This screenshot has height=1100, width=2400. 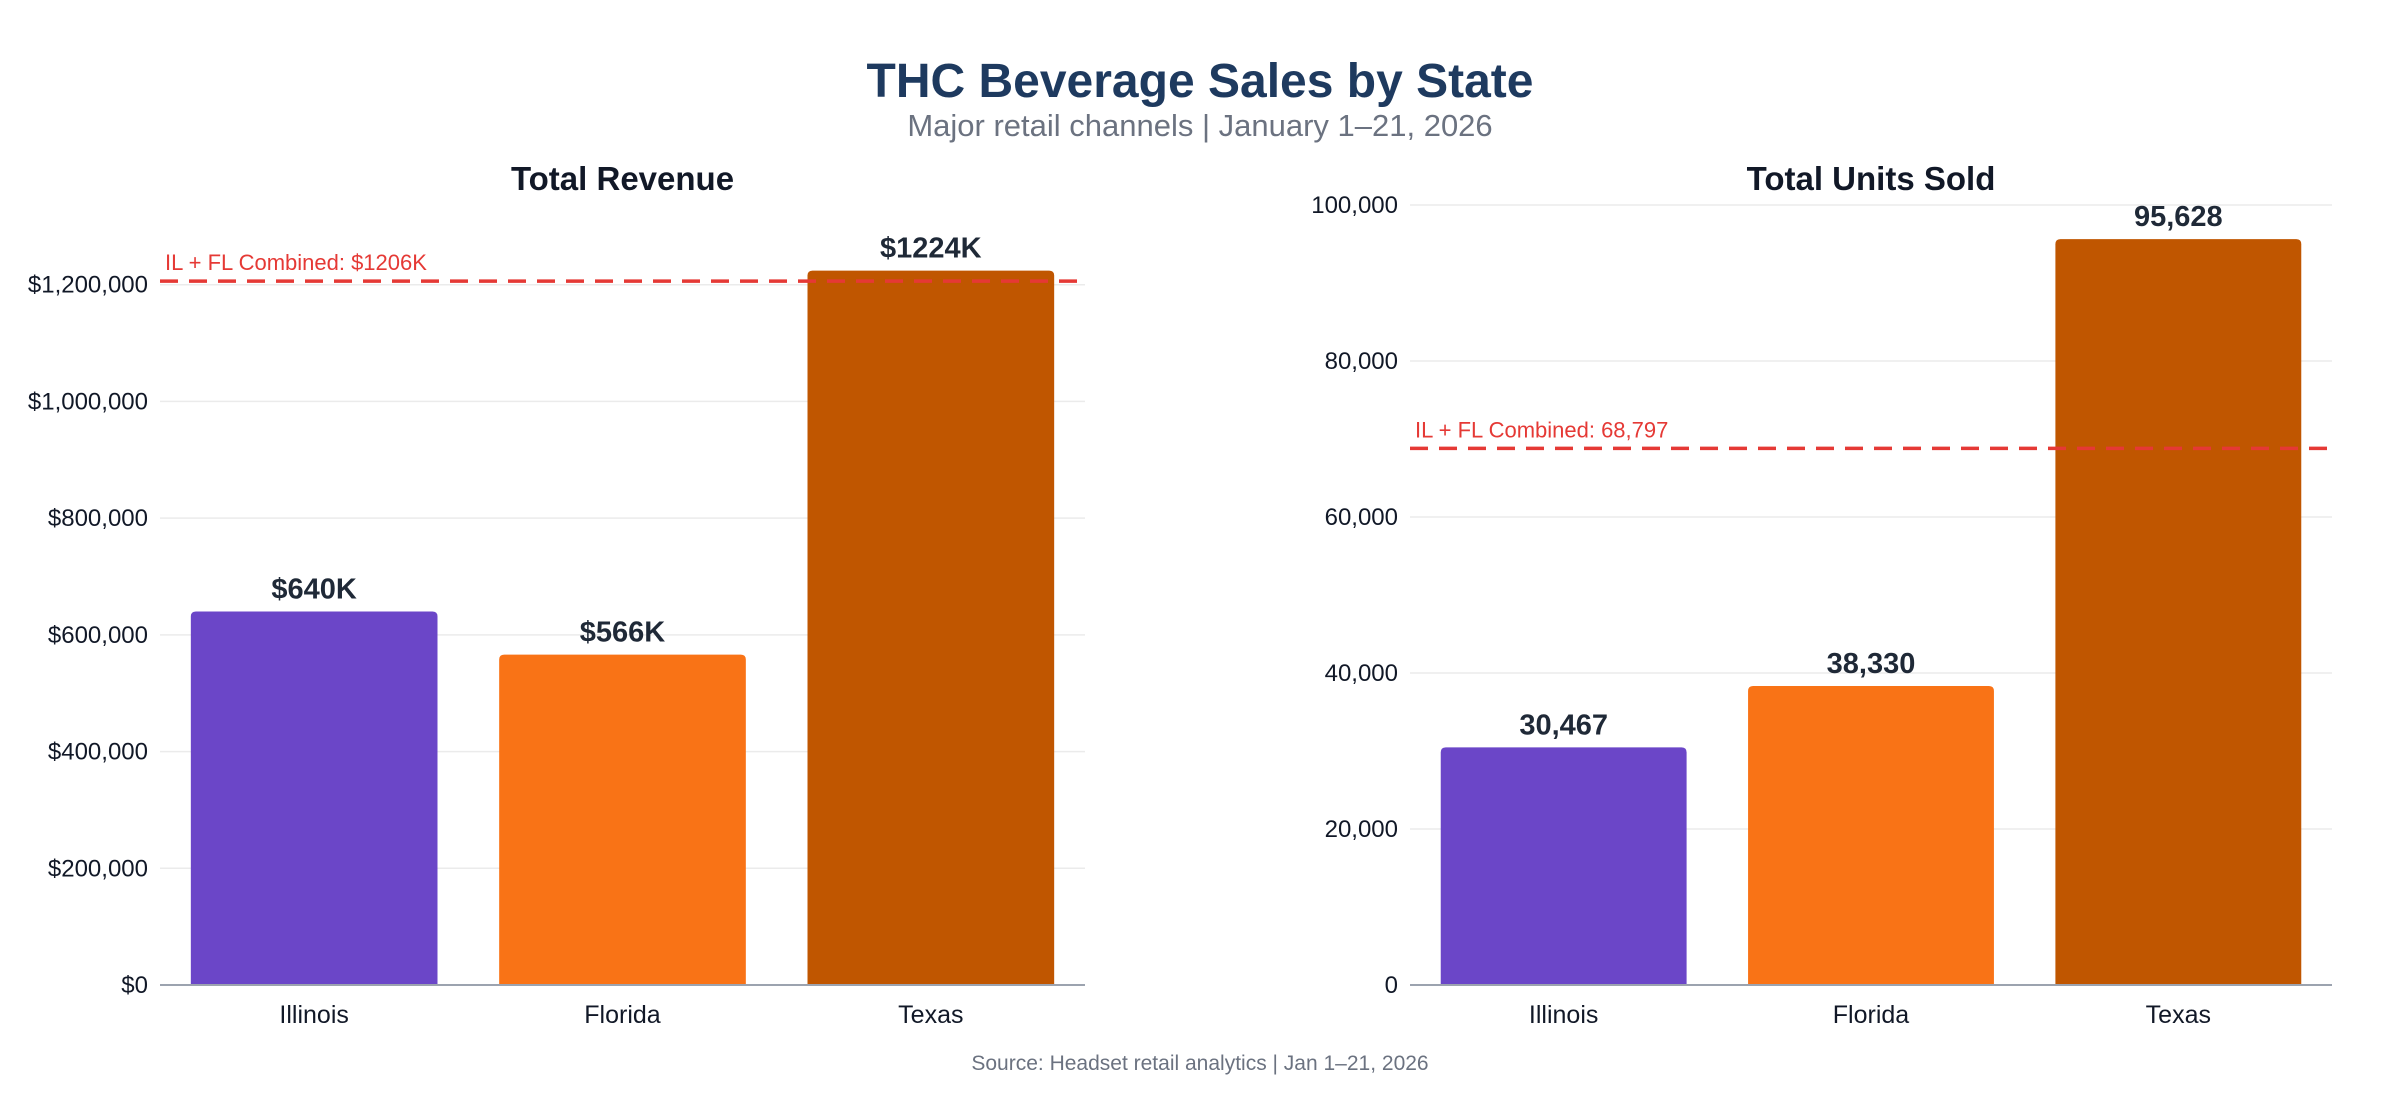 What do you see at coordinates (2178, 217) in the screenshot?
I see `data-label: 95,628` at bounding box center [2178, 217].